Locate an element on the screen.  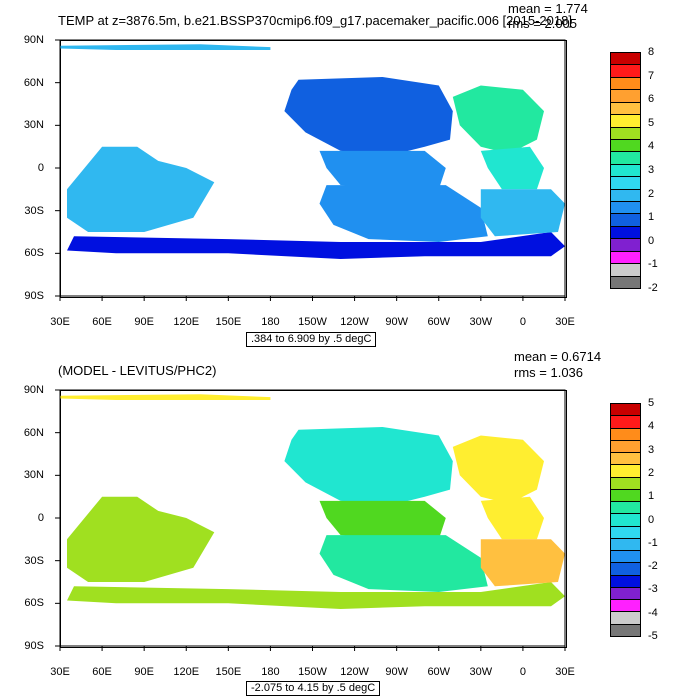
panel2-region-southern-ocean is located at coordinates (316, 595).